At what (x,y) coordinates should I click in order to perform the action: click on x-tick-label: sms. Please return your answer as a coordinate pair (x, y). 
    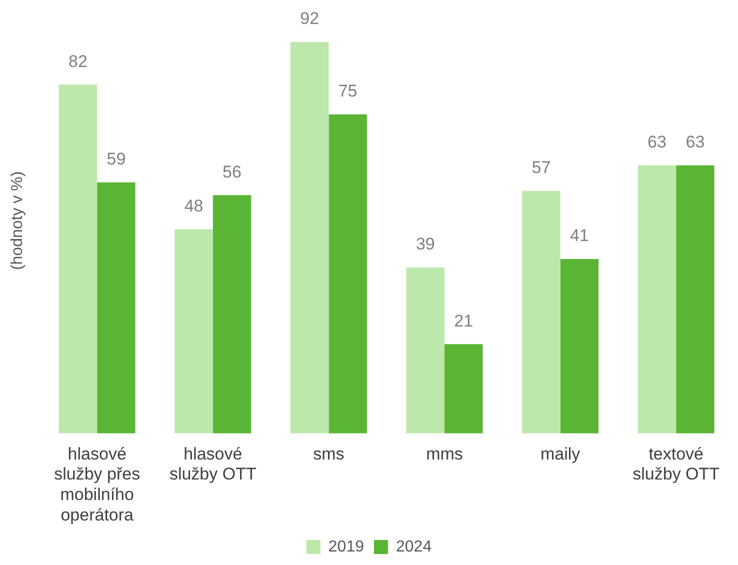
    Looking at the image, I should click on (328, 454).